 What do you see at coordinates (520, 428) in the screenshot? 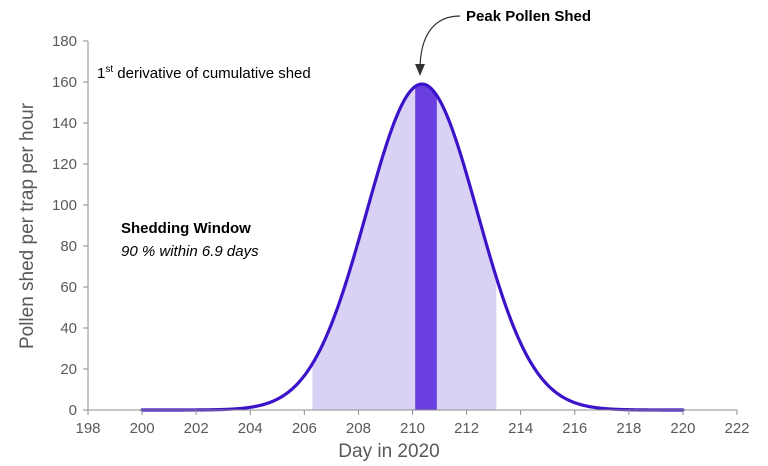
I see `x-tick-label: 214` at bounding box center [520, 428].